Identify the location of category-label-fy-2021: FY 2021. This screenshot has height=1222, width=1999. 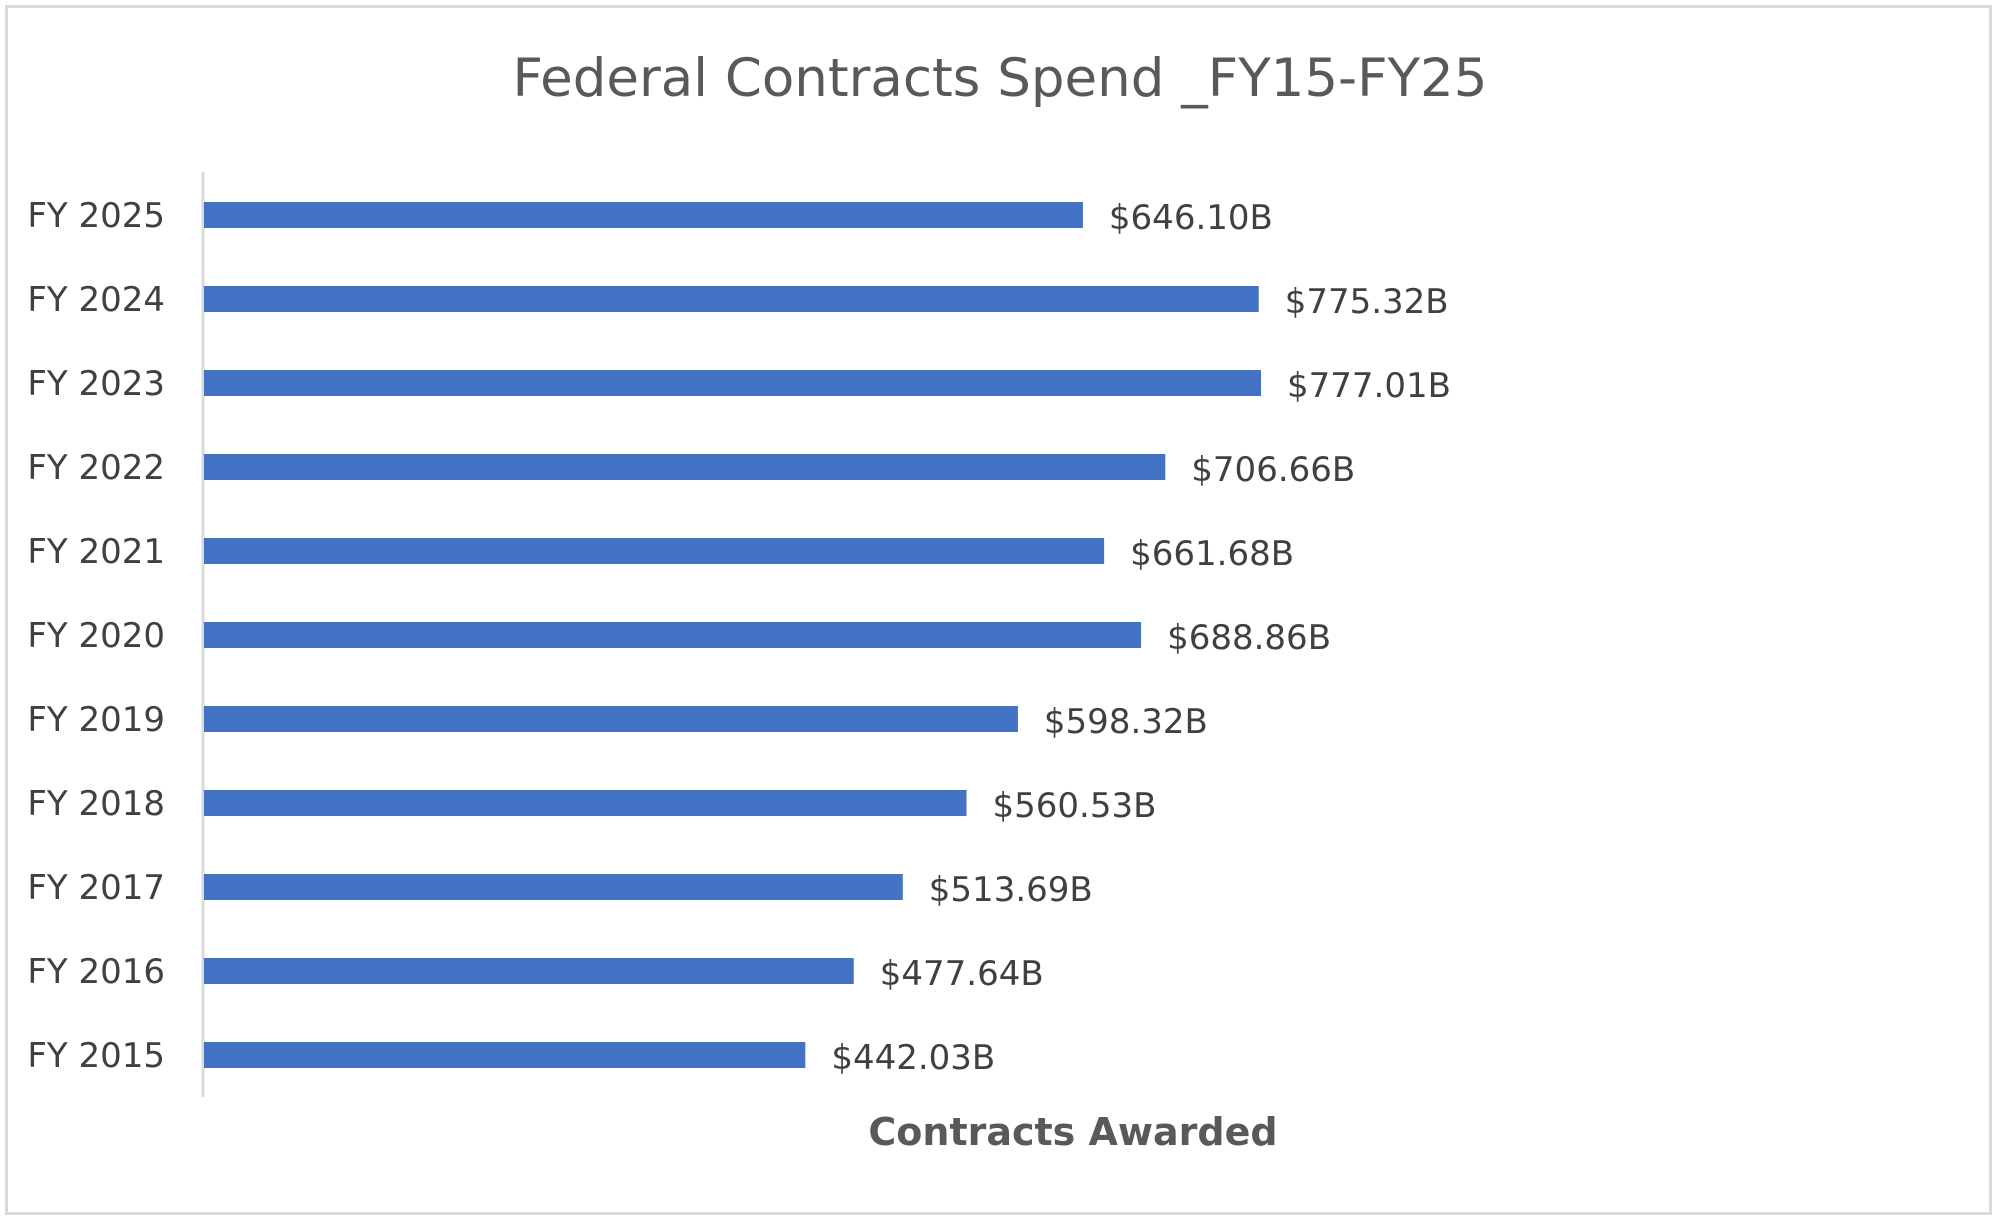
(96, 552).